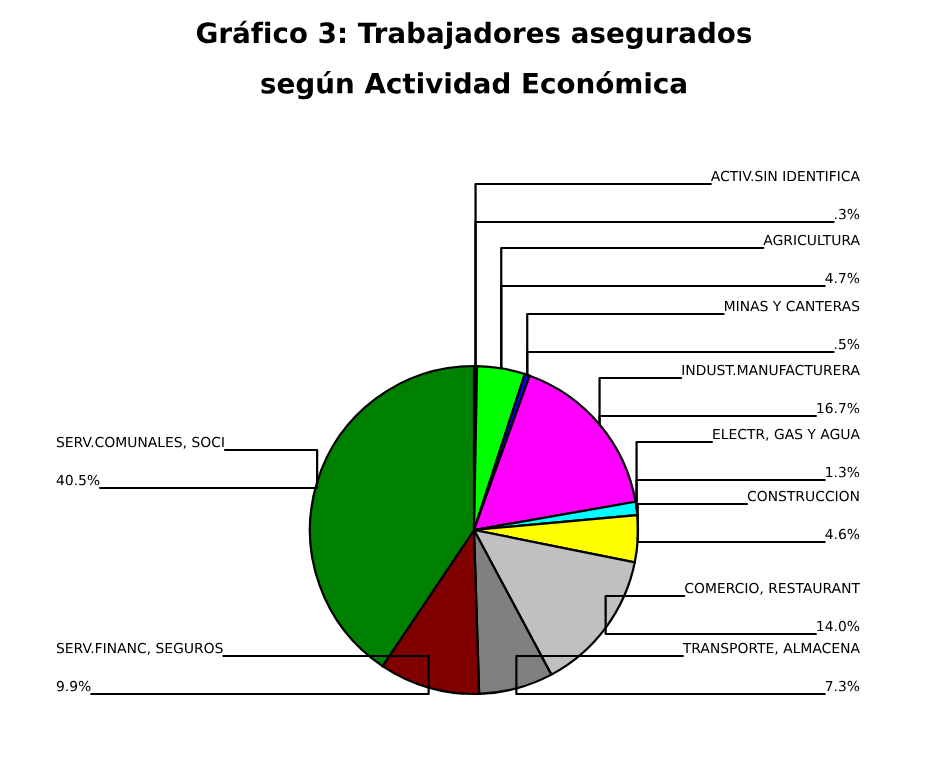 The height and width of the screenshot is (760, 948). I want to click on chart-title: Gráfico 3: Trabajadores asegurados según Actividad Económica, so click(474, 60).